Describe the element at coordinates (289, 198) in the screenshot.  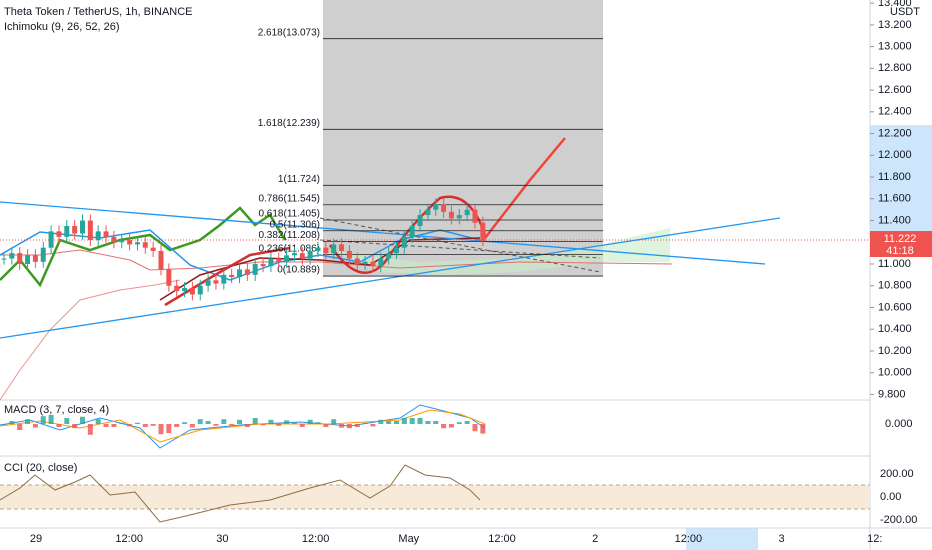
I see `fib-label: 0.786(11.545)` at that location.